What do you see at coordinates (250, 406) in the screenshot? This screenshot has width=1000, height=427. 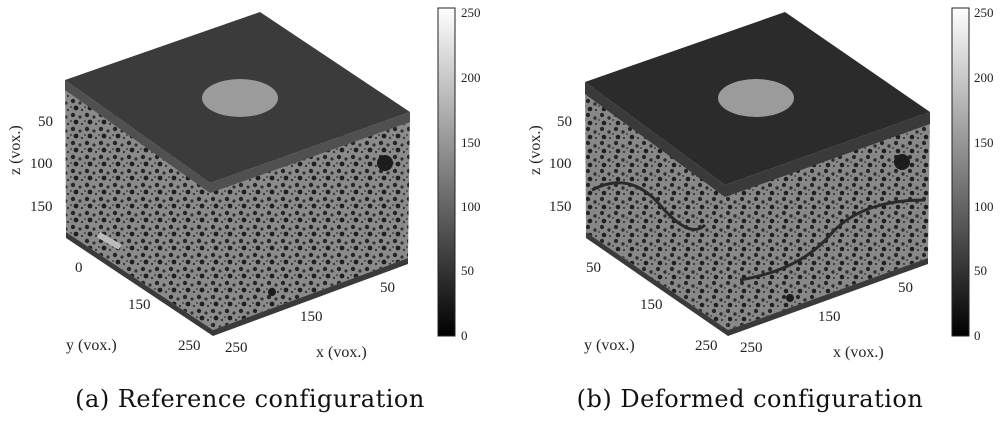 I see `caption-reference: (a) Reference configuration` at bounding box center [250, 406].